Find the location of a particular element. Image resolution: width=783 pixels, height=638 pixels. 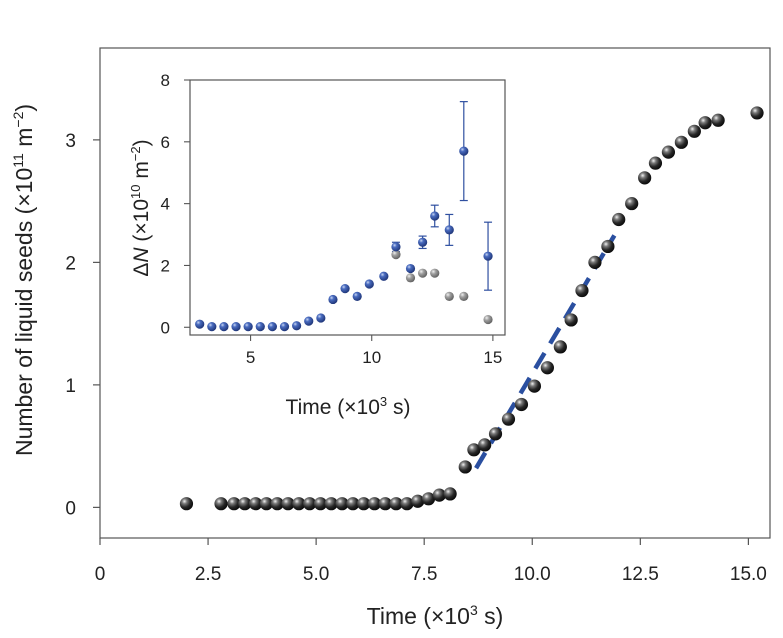

inset-x-title-exp: 3 is located at coordinates (383, 401).